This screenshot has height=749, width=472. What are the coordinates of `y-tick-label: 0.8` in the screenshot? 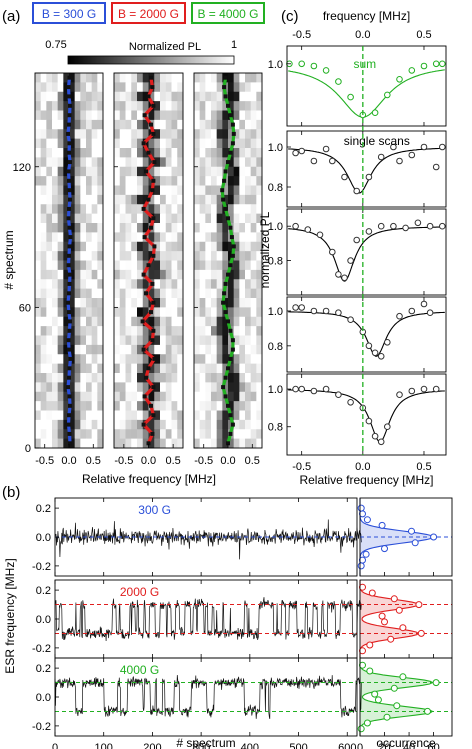 It's located at (275, 188).